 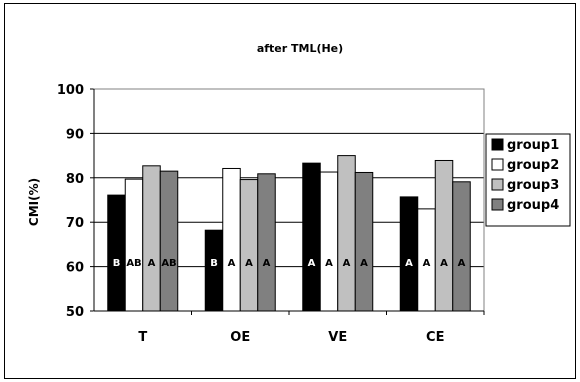 What do you see at coordinates (497, 184) in the screenshot?
I see `legend-swatch-group3` at bounding box center [497, 184].